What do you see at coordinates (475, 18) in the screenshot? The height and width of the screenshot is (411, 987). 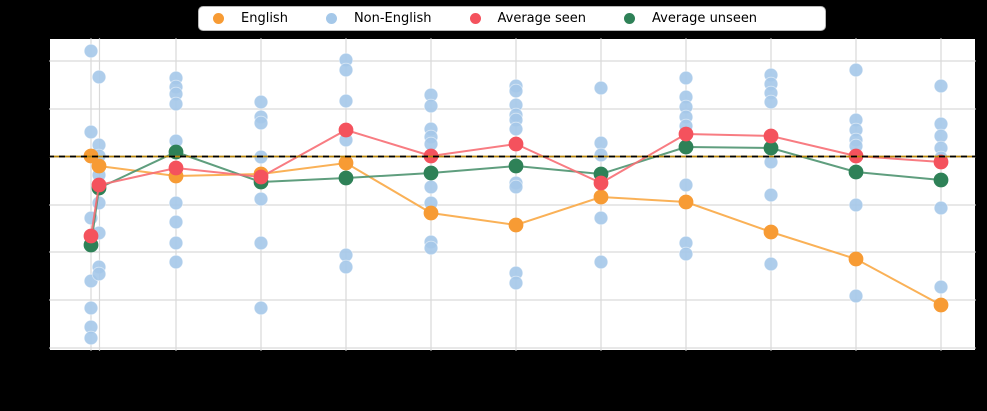 I see `average-seen-marker-icon` at bounding box center [475, 18].